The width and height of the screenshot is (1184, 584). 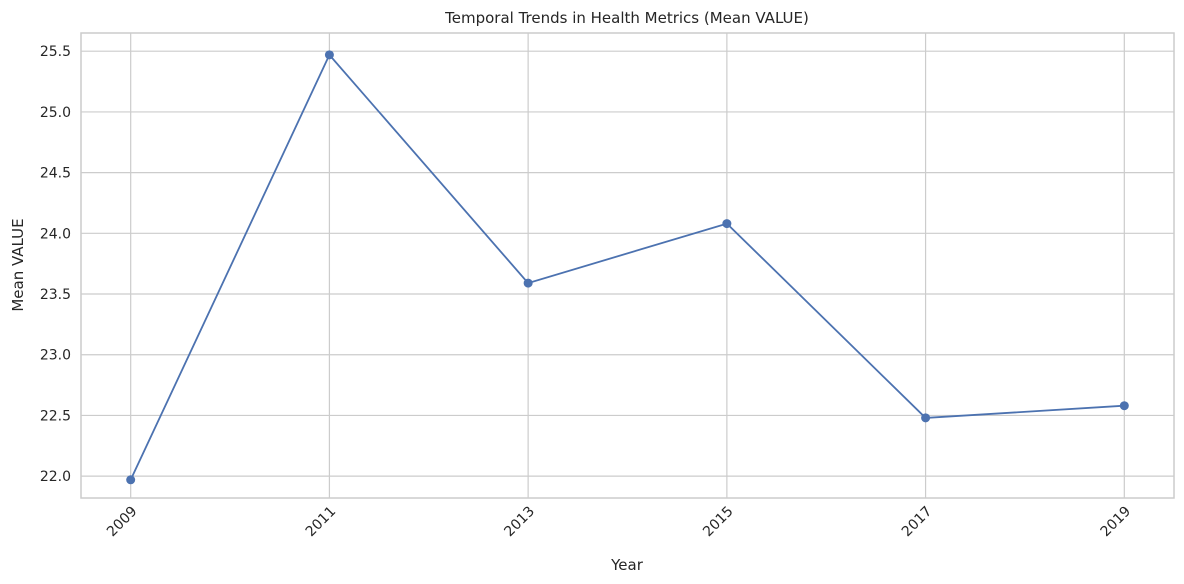 What do you see at coordinates (55, 234) in the screenshot?
I see `y-tick-label: 24.0` at bounding box center [55, 234].